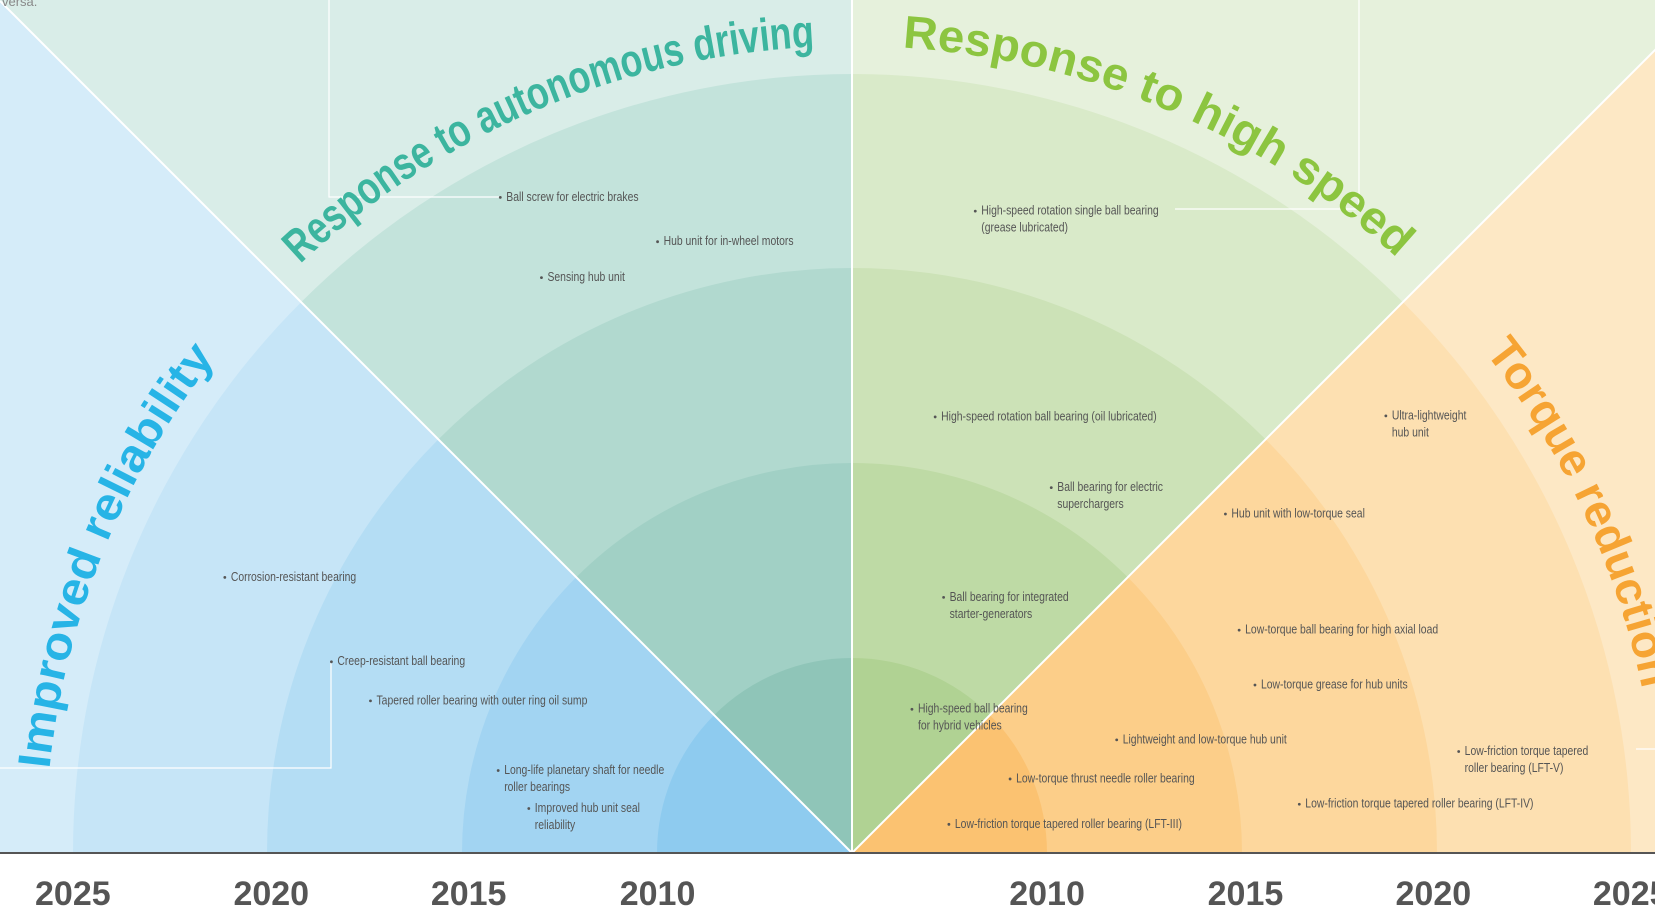 The image size is (1655, 911). What do you see at coordinates (586, 277) in the screenshot?
I see `item-label: Sensing hub unit` at bounding box center [586, 277].